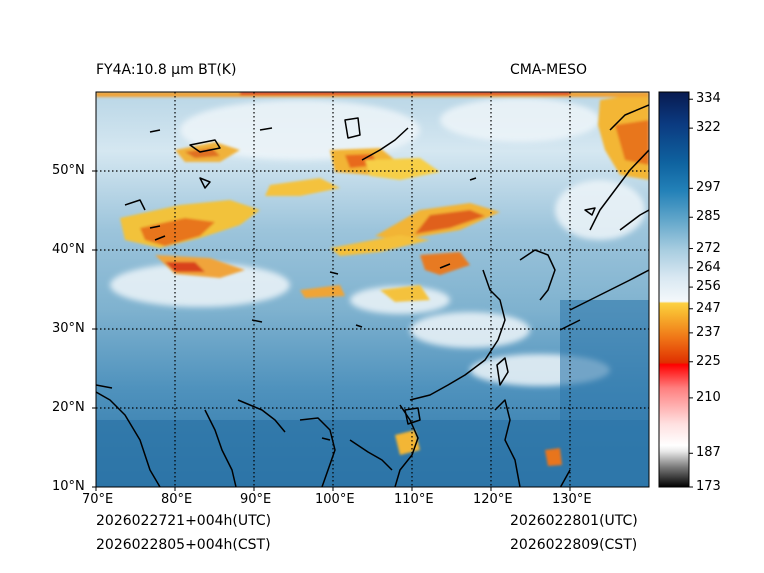 The width and height of the screenshot is (764, 573). Describe the element at coordinates (708, 486) in the screenshot. I see `colorbar-tick-label: 173` at that location.